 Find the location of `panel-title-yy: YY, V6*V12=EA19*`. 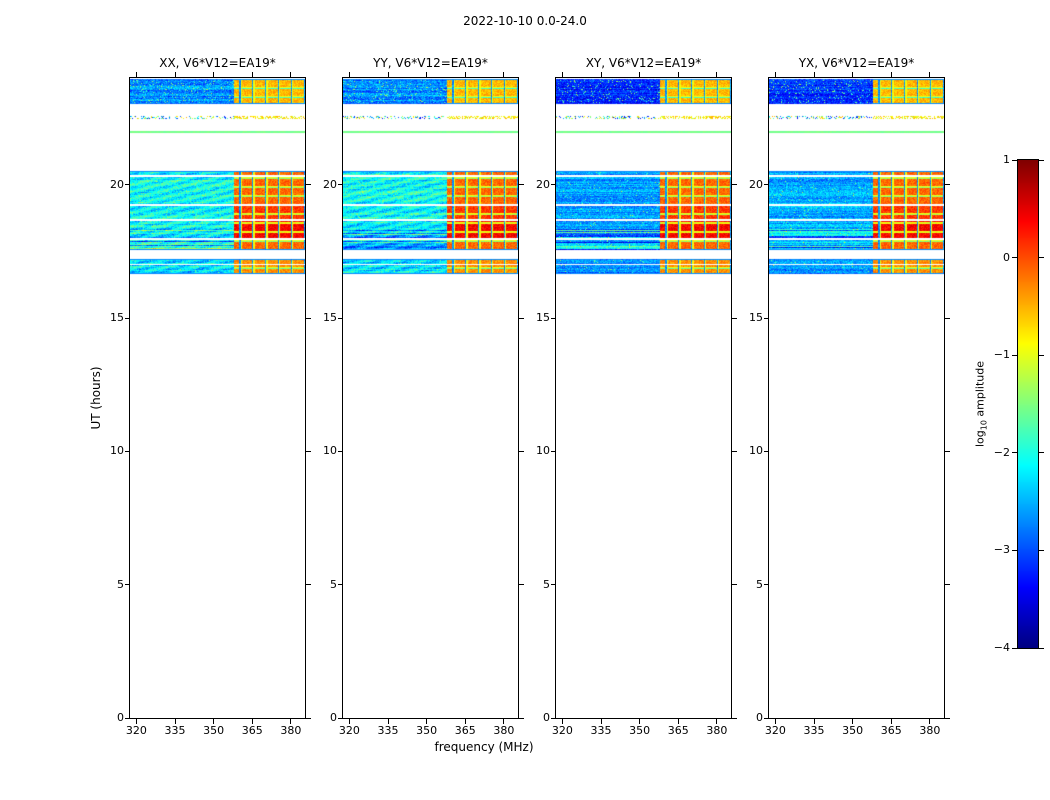

panel-title-yy: YY, V6*V12=EA19* is located at coordinates (430, 63).